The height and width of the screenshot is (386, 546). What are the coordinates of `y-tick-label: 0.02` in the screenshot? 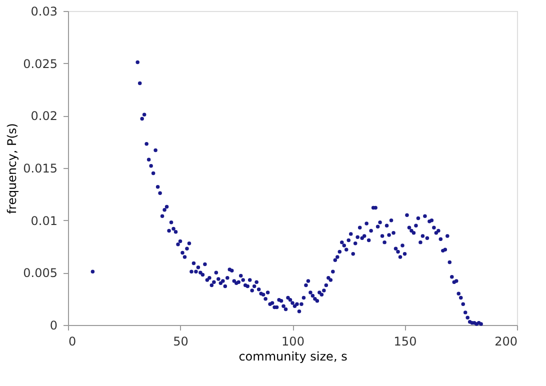 It's located at (44, 116).